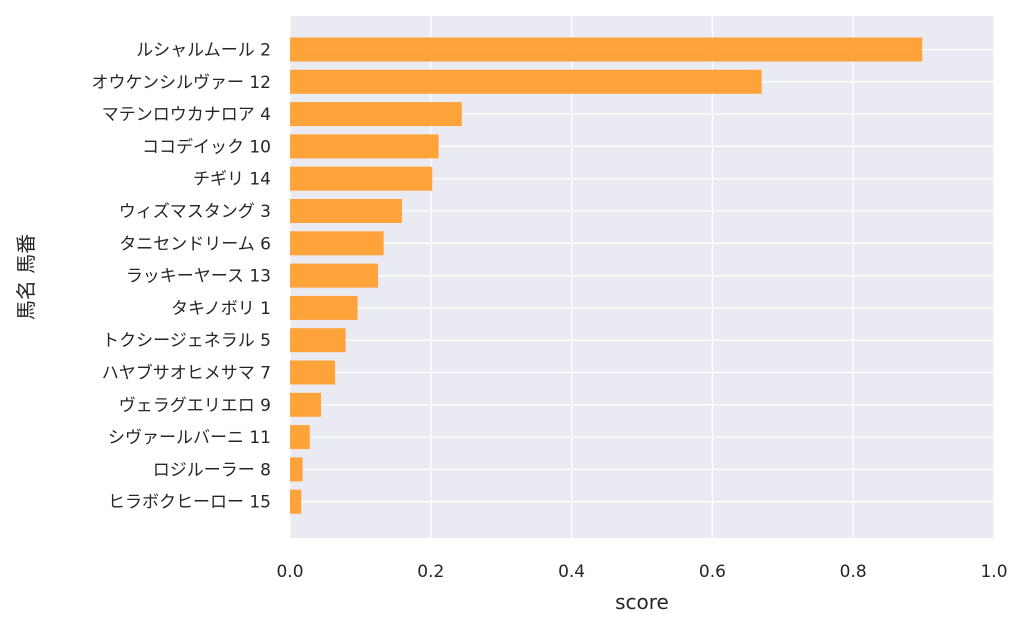  Describe the element at coordinates (571, 572) in the screenshot. I see `x-tick-label: 0.4` at that location.